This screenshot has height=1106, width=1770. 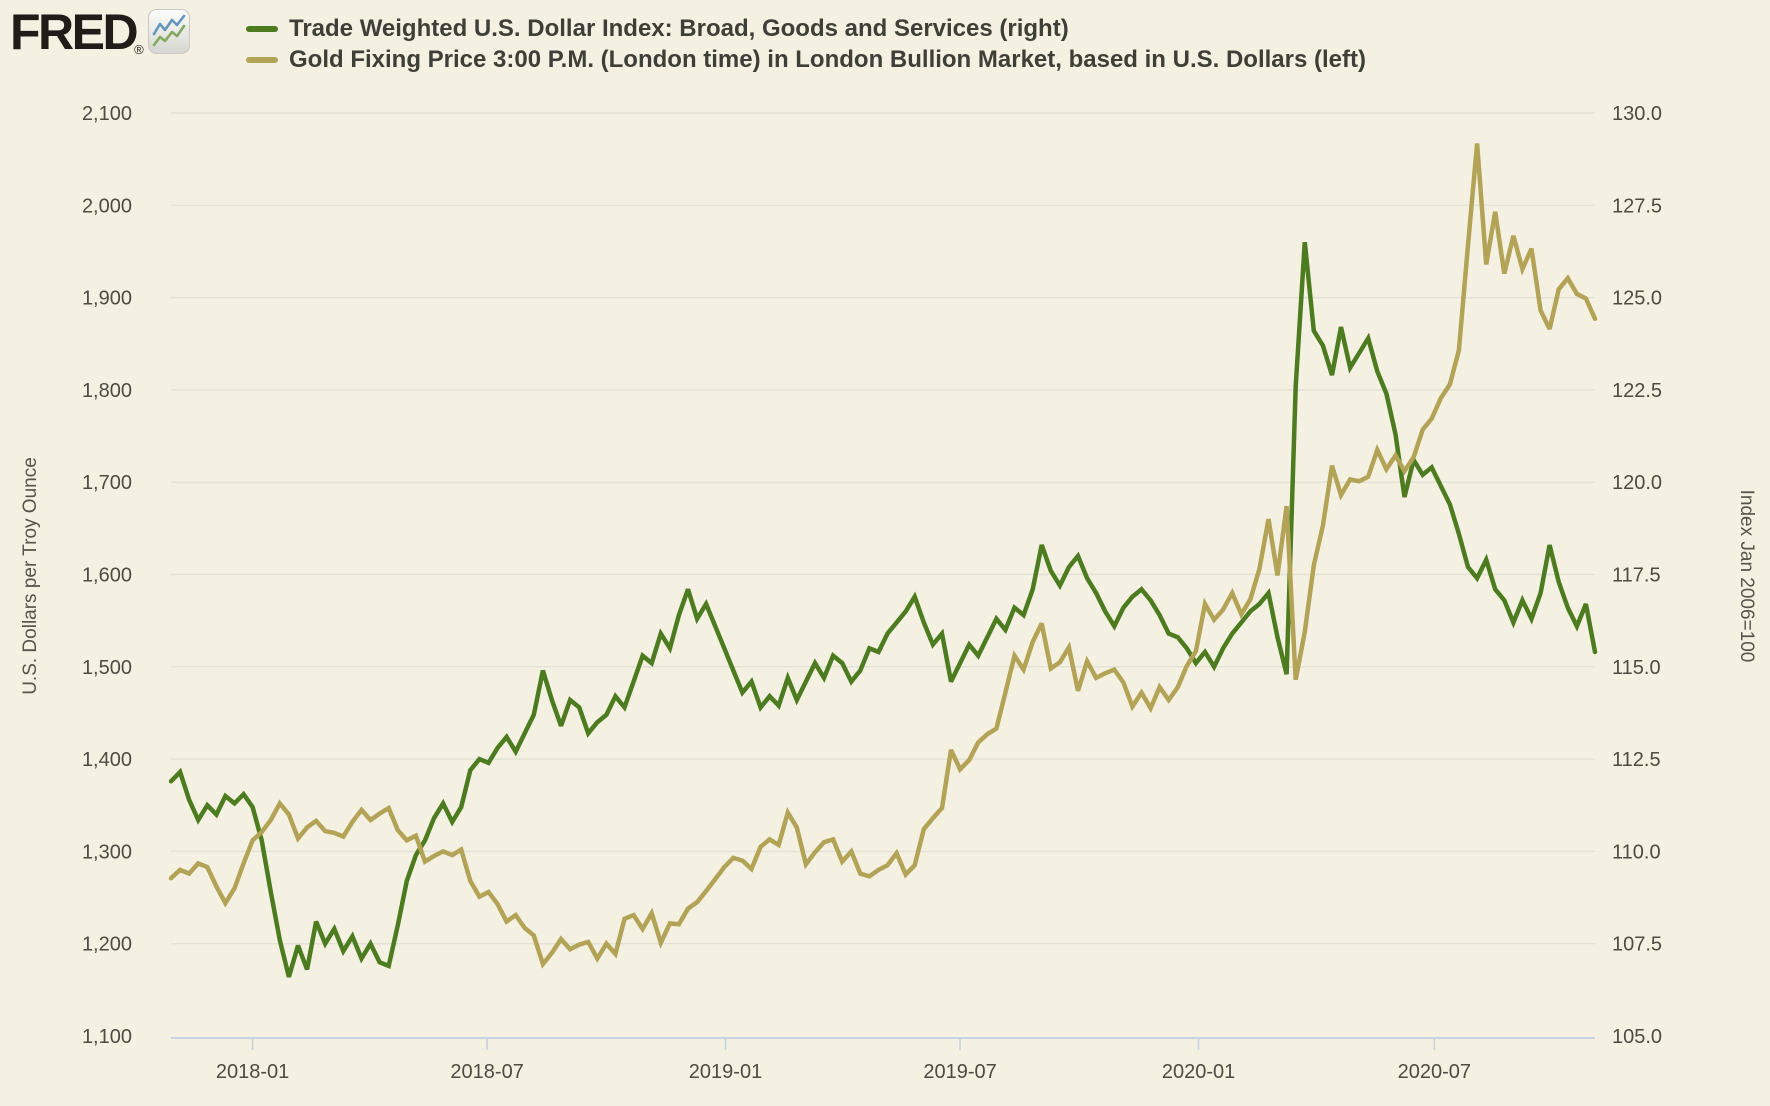 What do you see at coordinates (1637, 206) in the screenshot?
I see `y-axis-right-tick-label: 127.5` at bounding box center [1637, 206].